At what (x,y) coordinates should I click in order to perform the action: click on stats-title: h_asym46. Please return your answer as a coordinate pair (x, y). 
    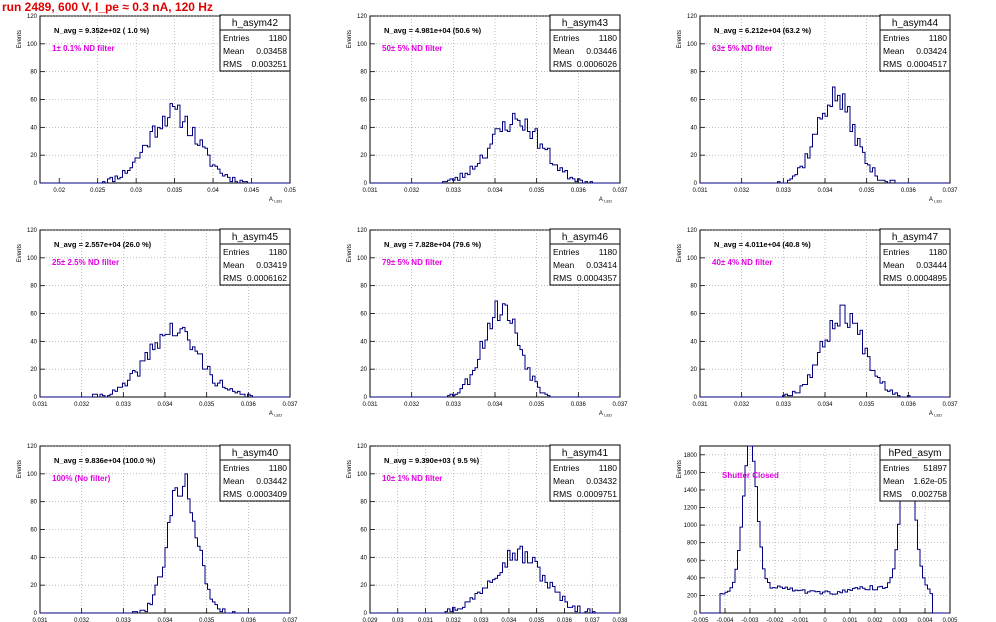
    Looking at the image, I should click on (585, 237).